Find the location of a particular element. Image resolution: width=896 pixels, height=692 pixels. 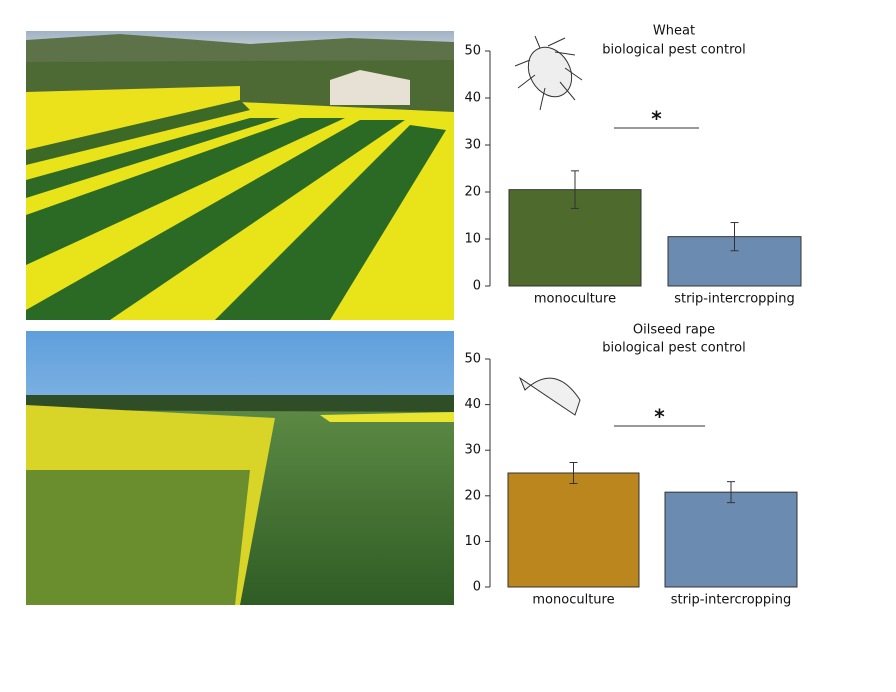

chart-title: Wheat is located at coordinates (674, 31).